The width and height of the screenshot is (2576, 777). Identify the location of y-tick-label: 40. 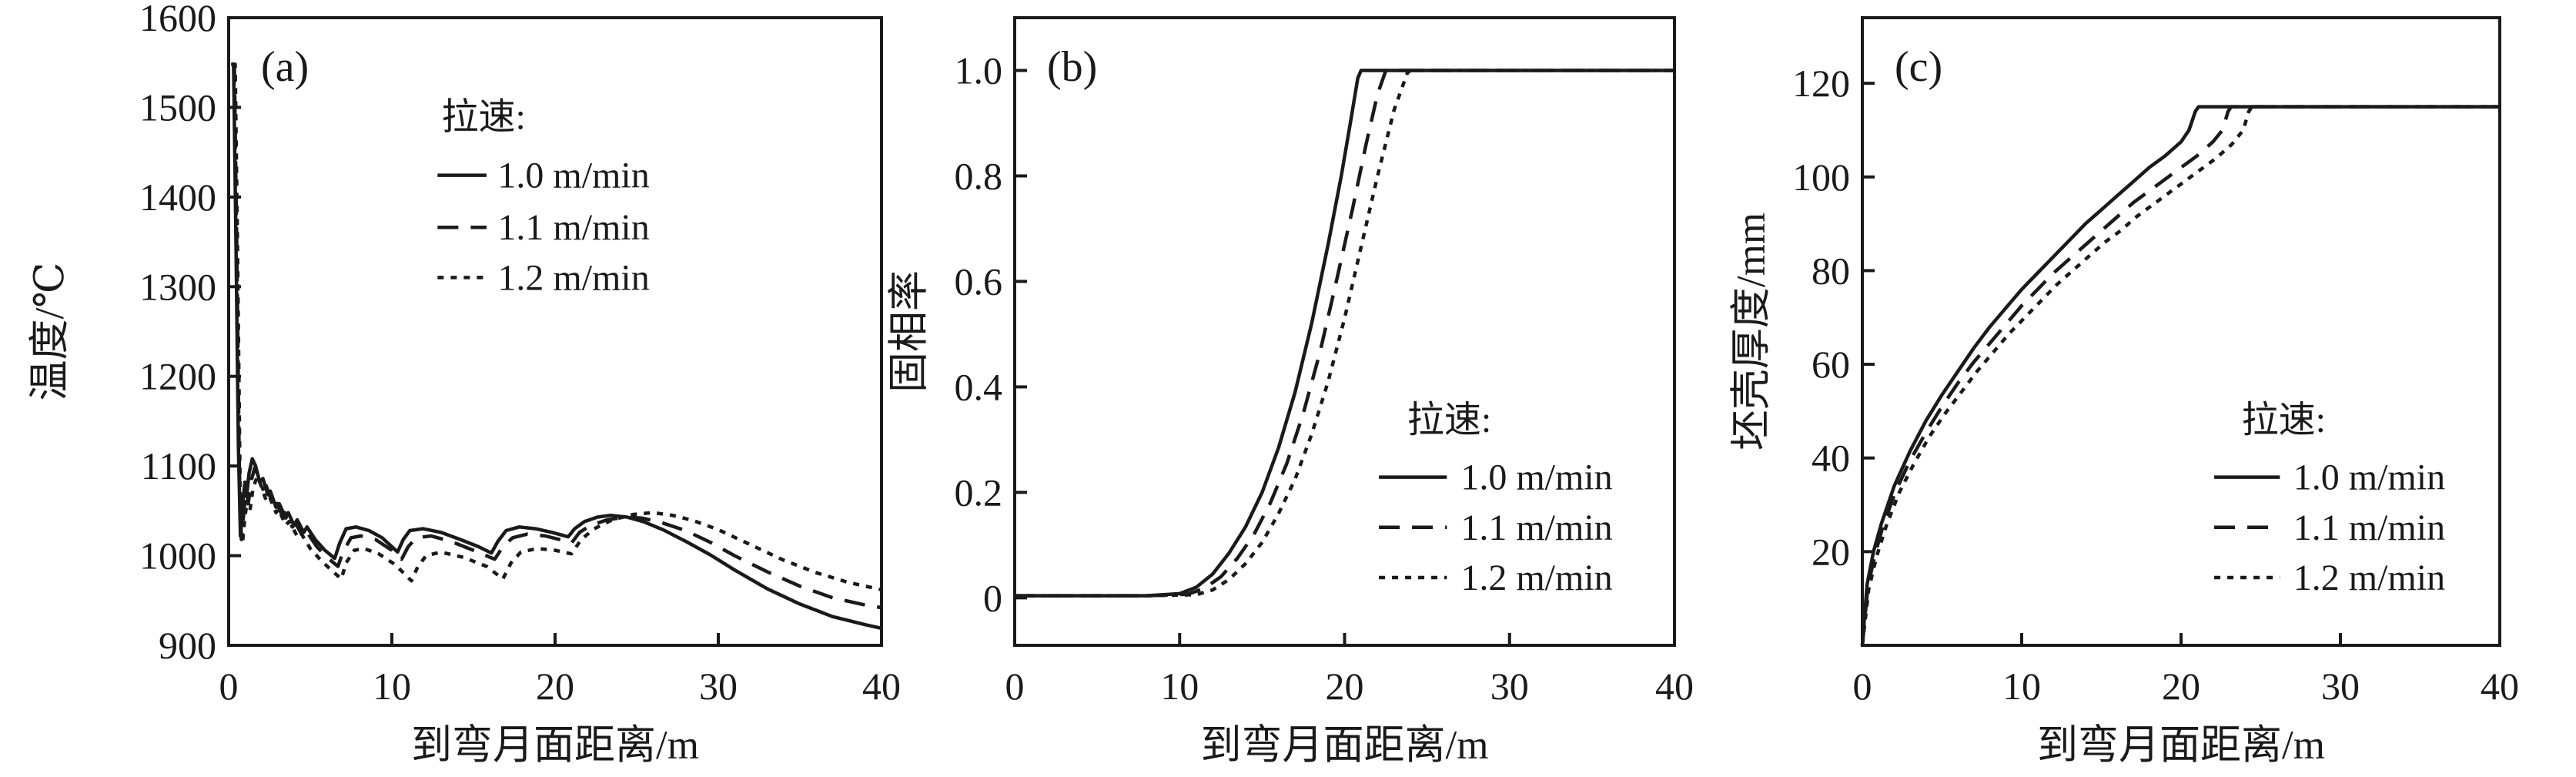
(1831, 458).